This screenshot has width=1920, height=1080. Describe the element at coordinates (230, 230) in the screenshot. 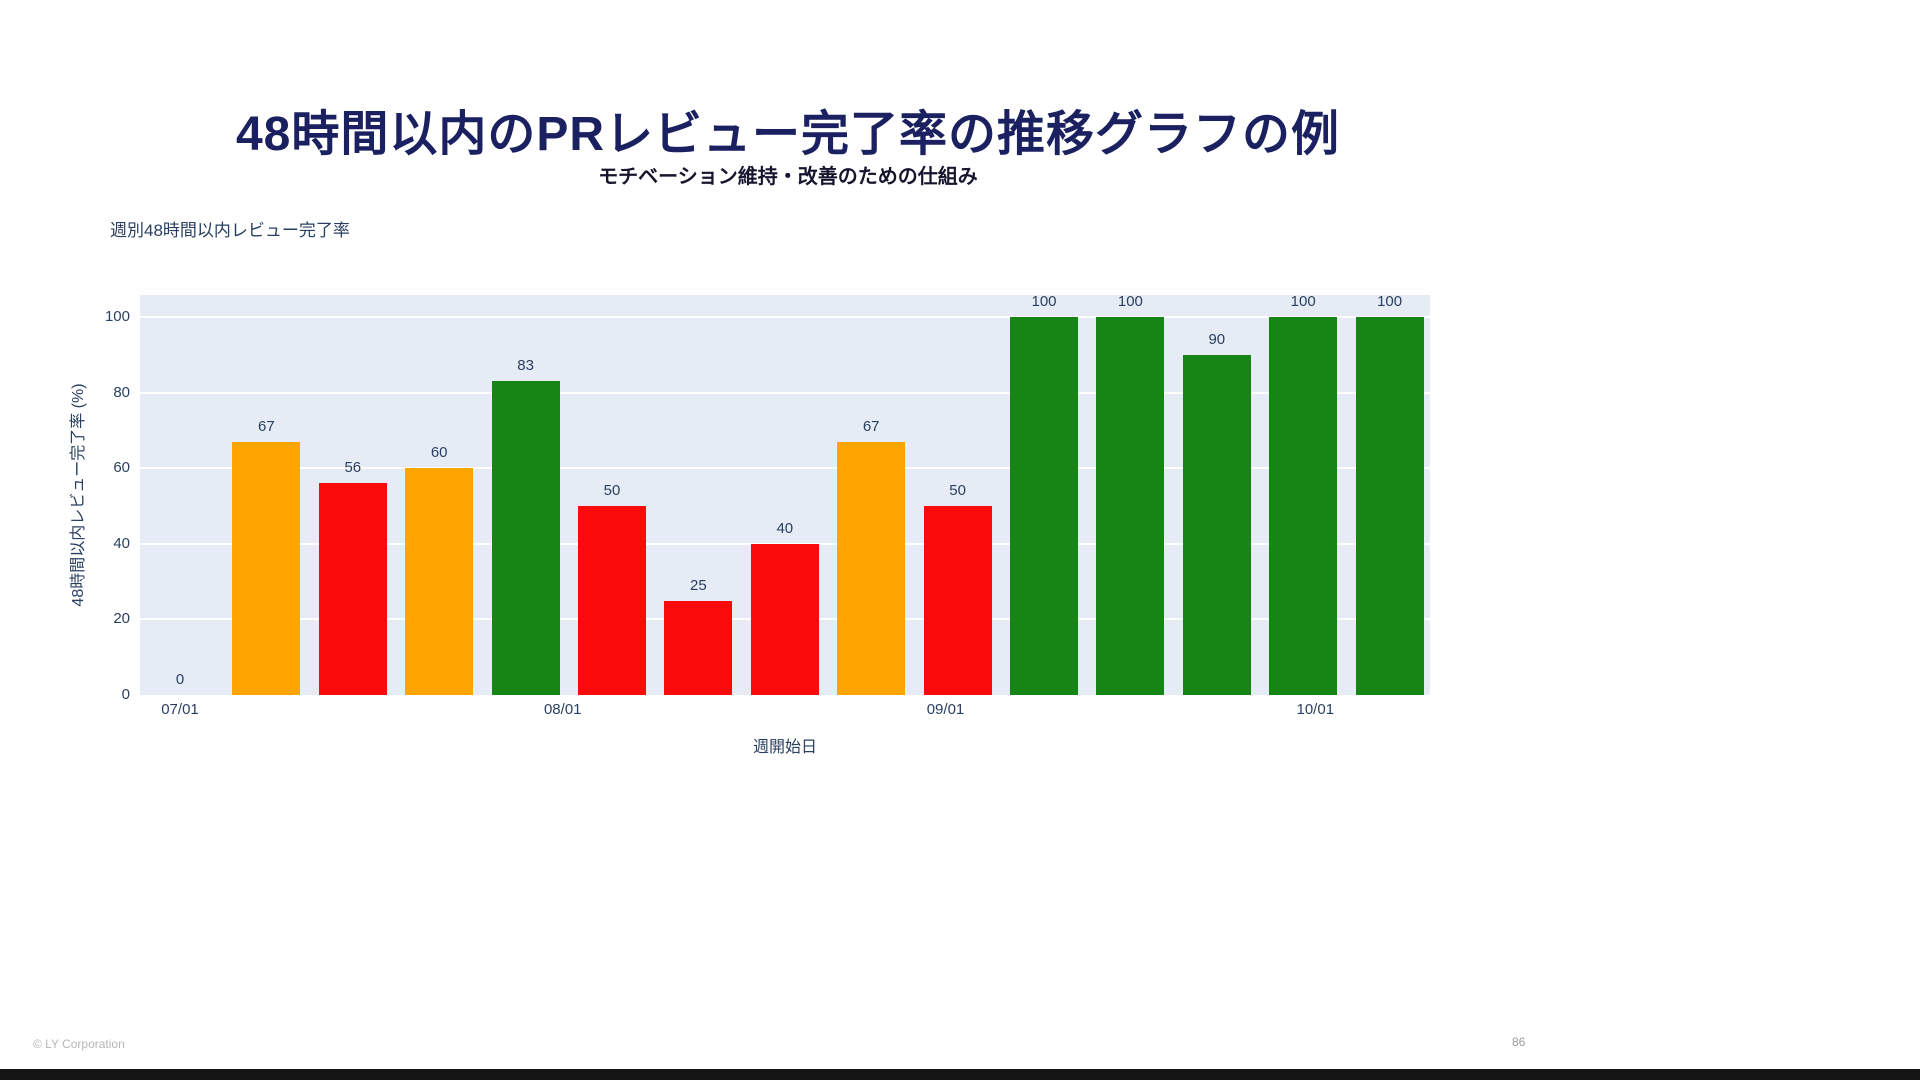

I see `chart-title: 週別48時間以内レビュー完了率` at that location.